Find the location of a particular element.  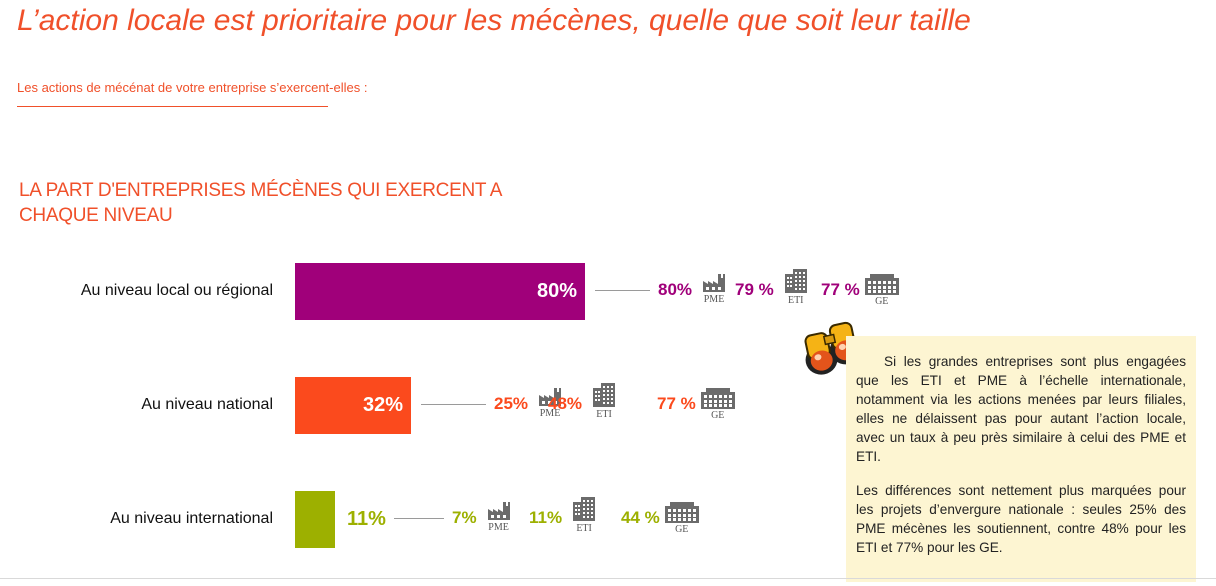

bar-value-label: 80% is located at coordinates (556, 290).